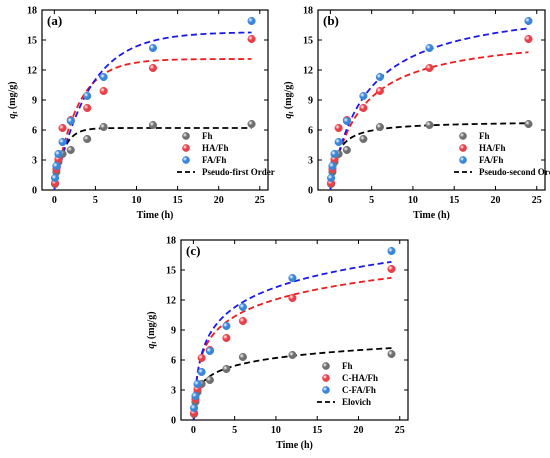 Image resolution: width=550 pixels, height=458 pixels. Describe the element at coordinates (330, 200) in the screenshot. I see `x-tick-label: 0` at that location.